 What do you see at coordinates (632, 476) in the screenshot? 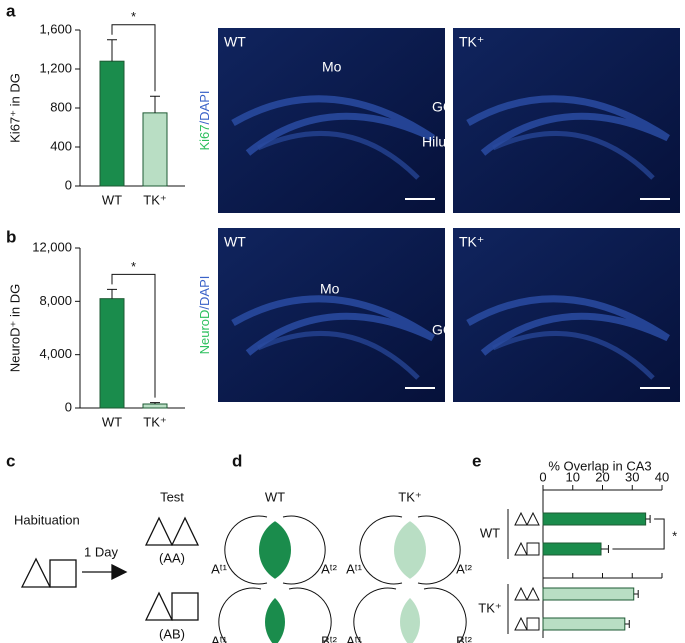
I see `x-tick-label: 30` at bounding box center [632, 476].